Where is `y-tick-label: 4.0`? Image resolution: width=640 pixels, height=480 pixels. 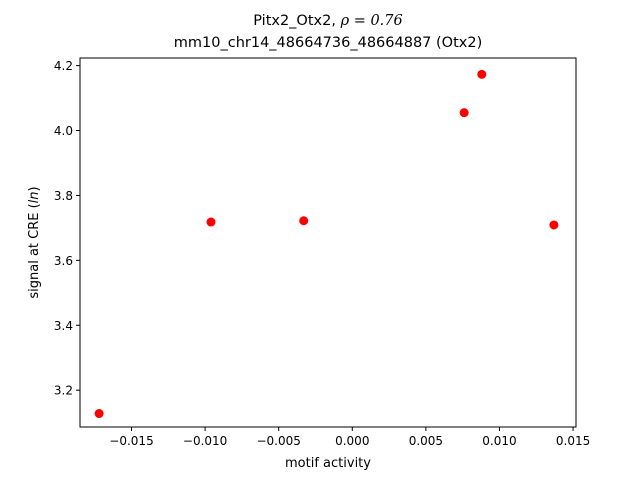 y-tick-label: 4.0 is located at coordinates (63, 131).